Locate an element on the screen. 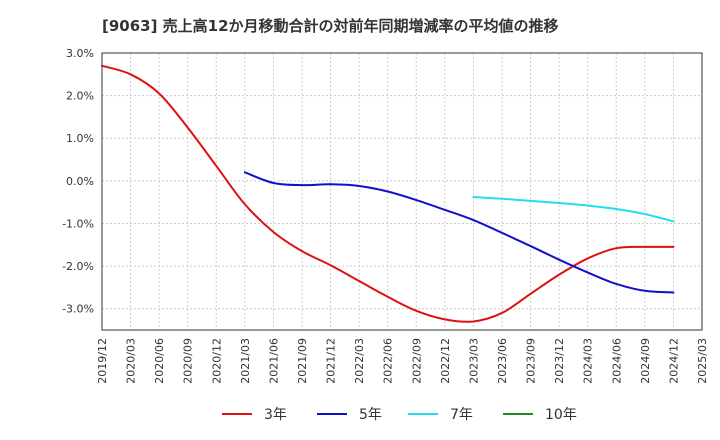 The width and height of the screenshot is (720, 440). x-tick-label: 2024/06 is located at coordinates (616, 361).